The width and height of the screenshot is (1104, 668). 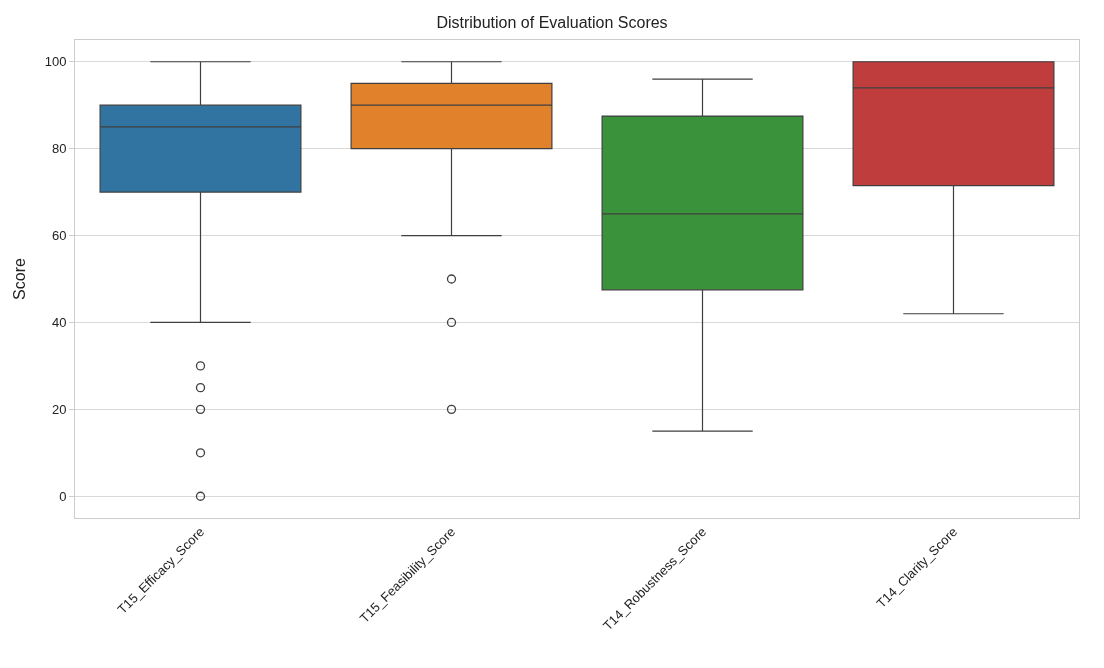 What do you see at coordinates (55, 62) in the screenshot?
I see `y-tick-label: 100` at bounding box center [55, 62].